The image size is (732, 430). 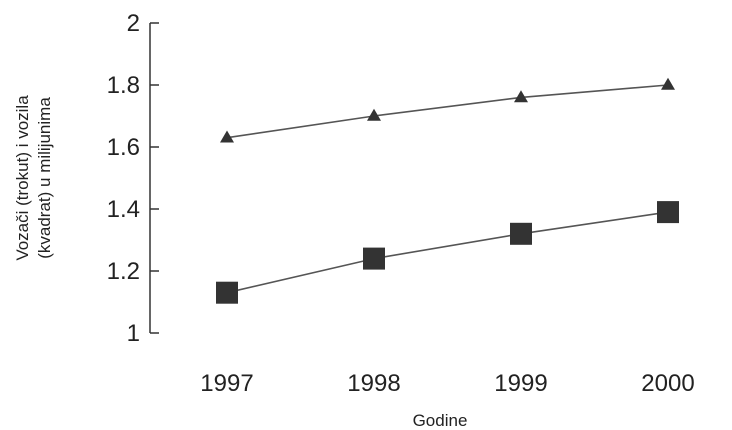 I want to click on y-axis-label-line-2: (kvadrat) u milijunima, so click(x=44, y=178).